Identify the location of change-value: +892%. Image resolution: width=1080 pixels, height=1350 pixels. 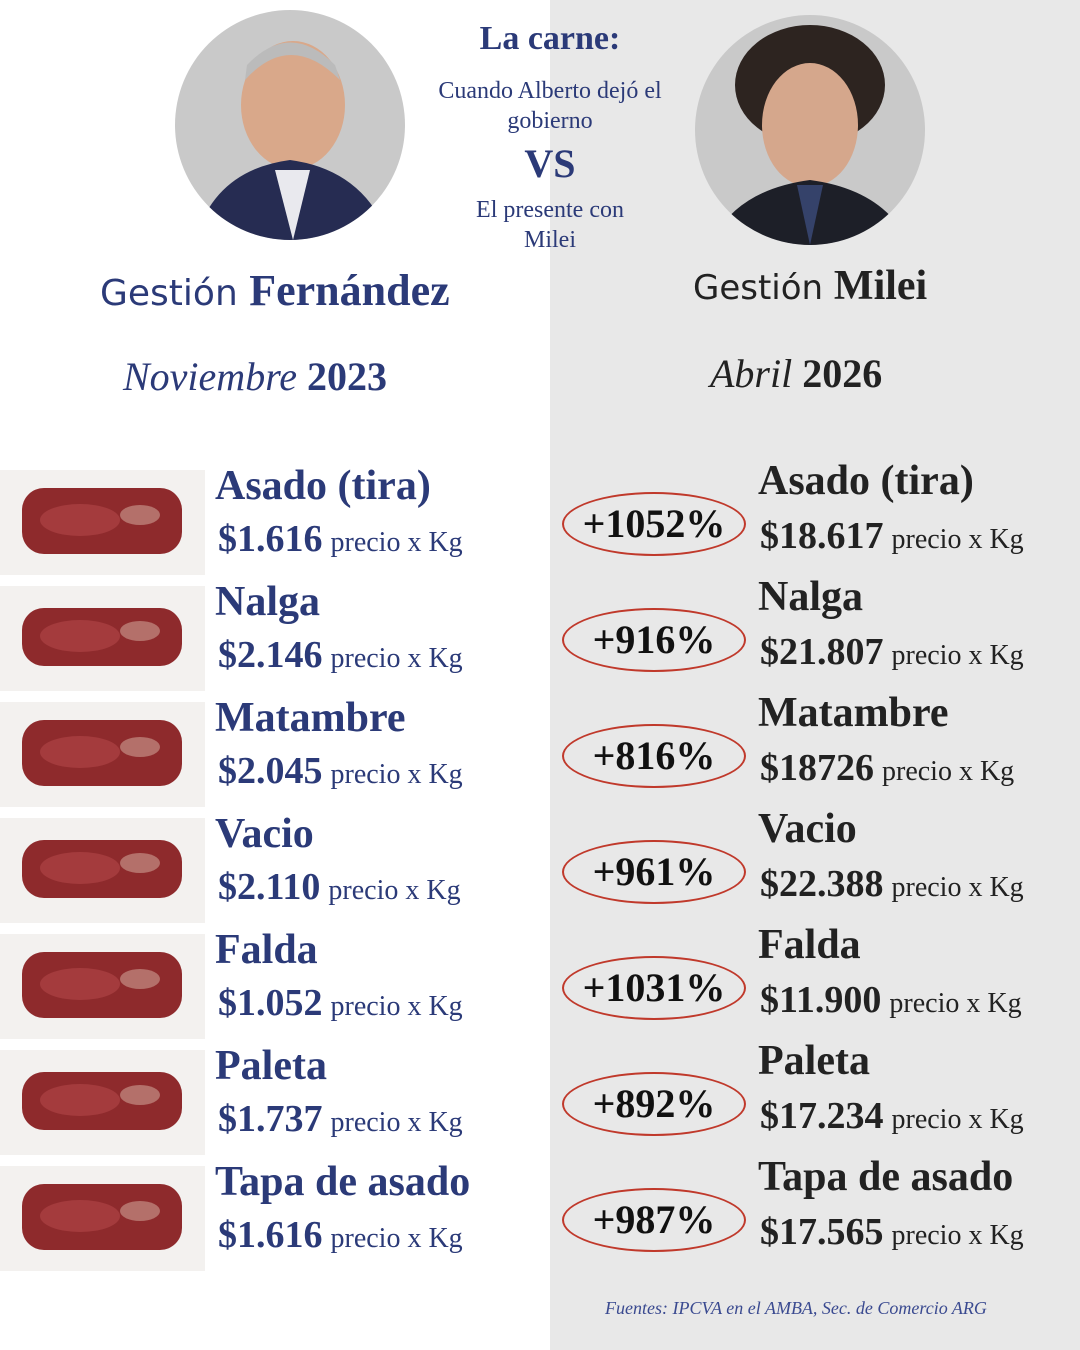
(654, 1103).